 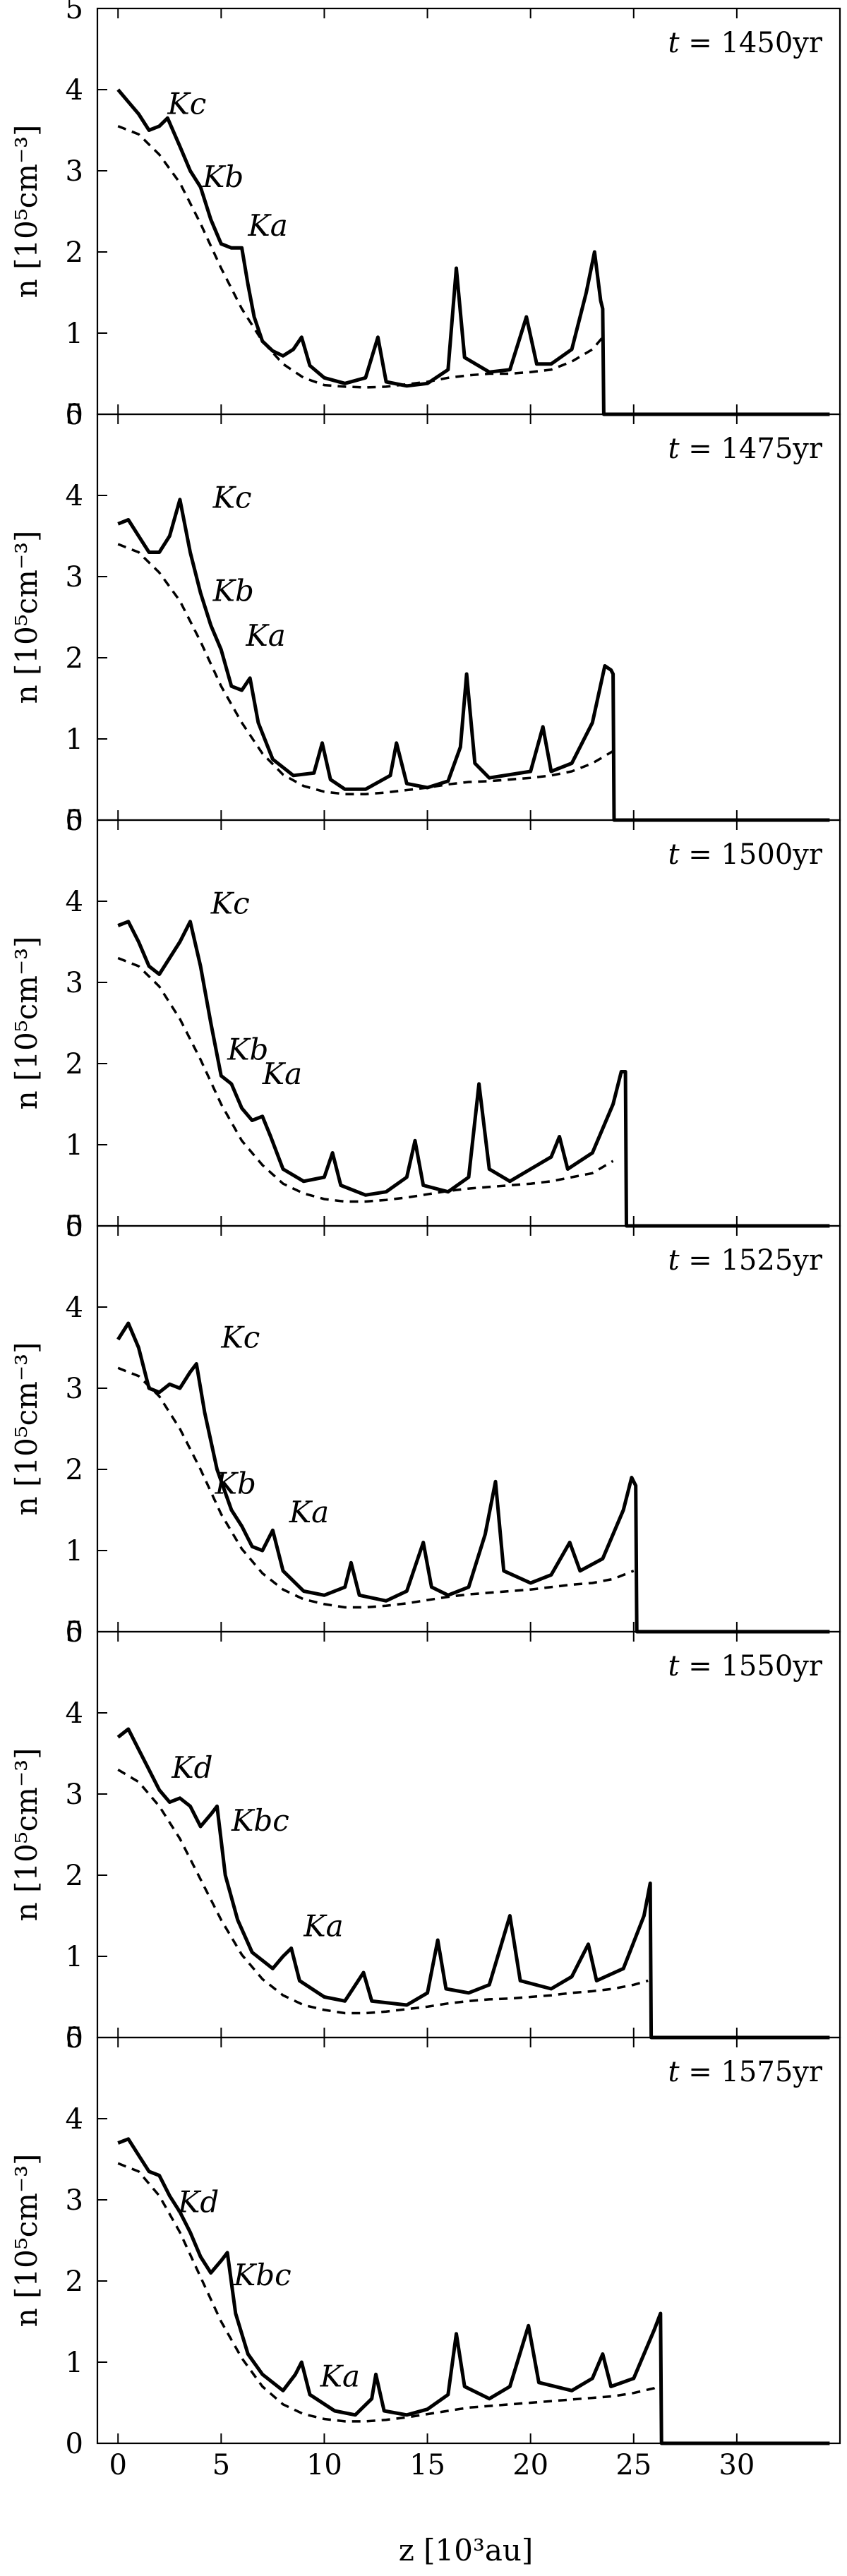 What do you see at coordinates (466, 2550) in the screenshot?
I see `x-axis-label: z [10³au]` at bounding box center [466, 2550].